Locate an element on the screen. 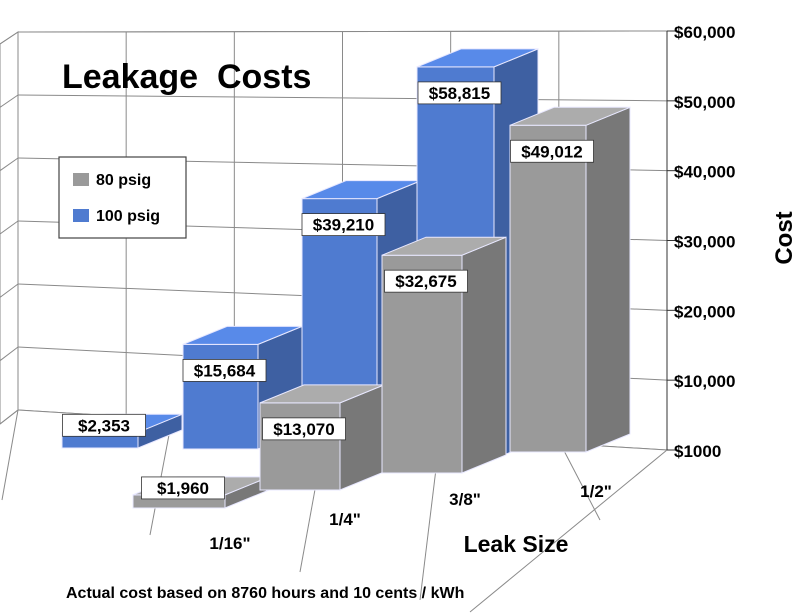 The image size is (800, 613). bar-100psig-top is located at coordinates (477, 58).